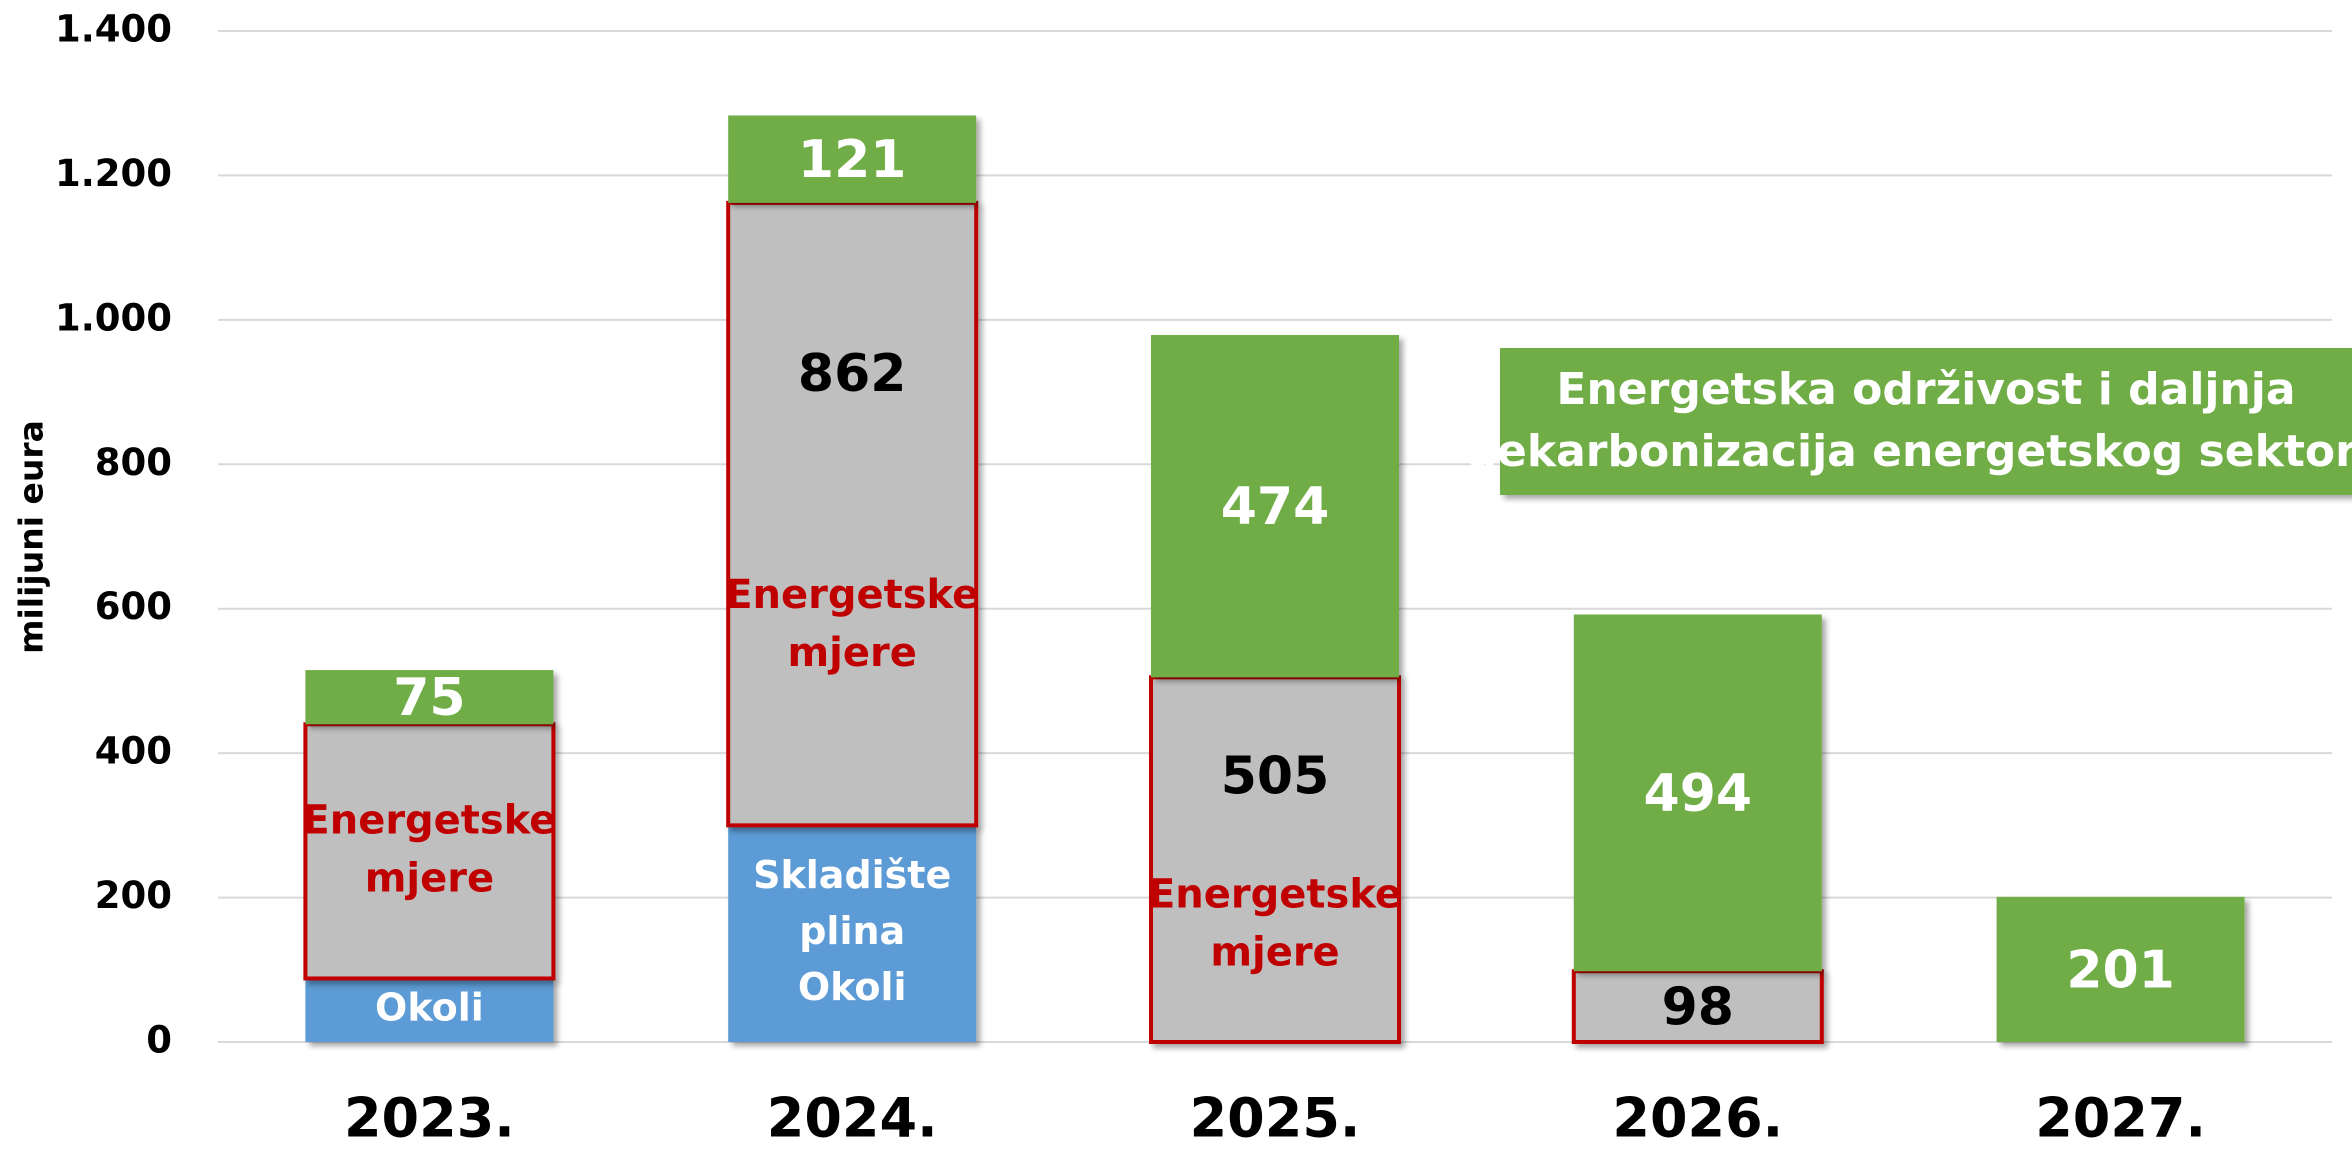  I want to click on segment-label: plina, so click(852, 931).